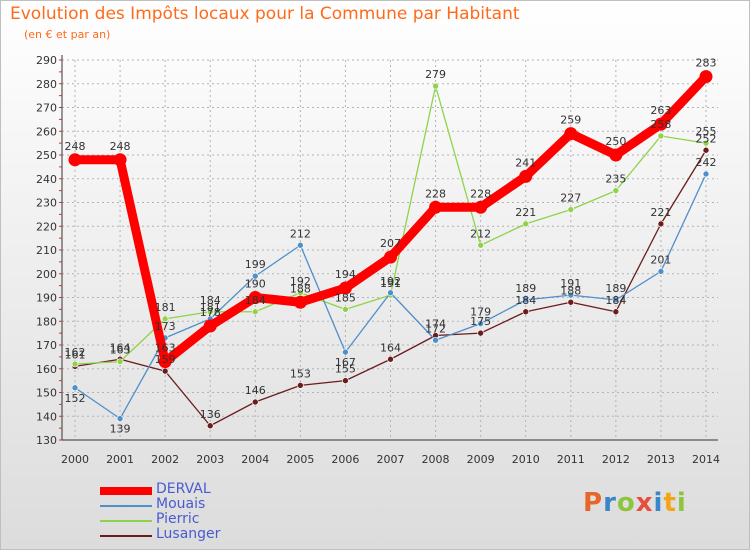  What do you see at coordinates (615, 179) in the screenshot?
I see `data-label-pierric: 235` at bounding box center [615, 179].